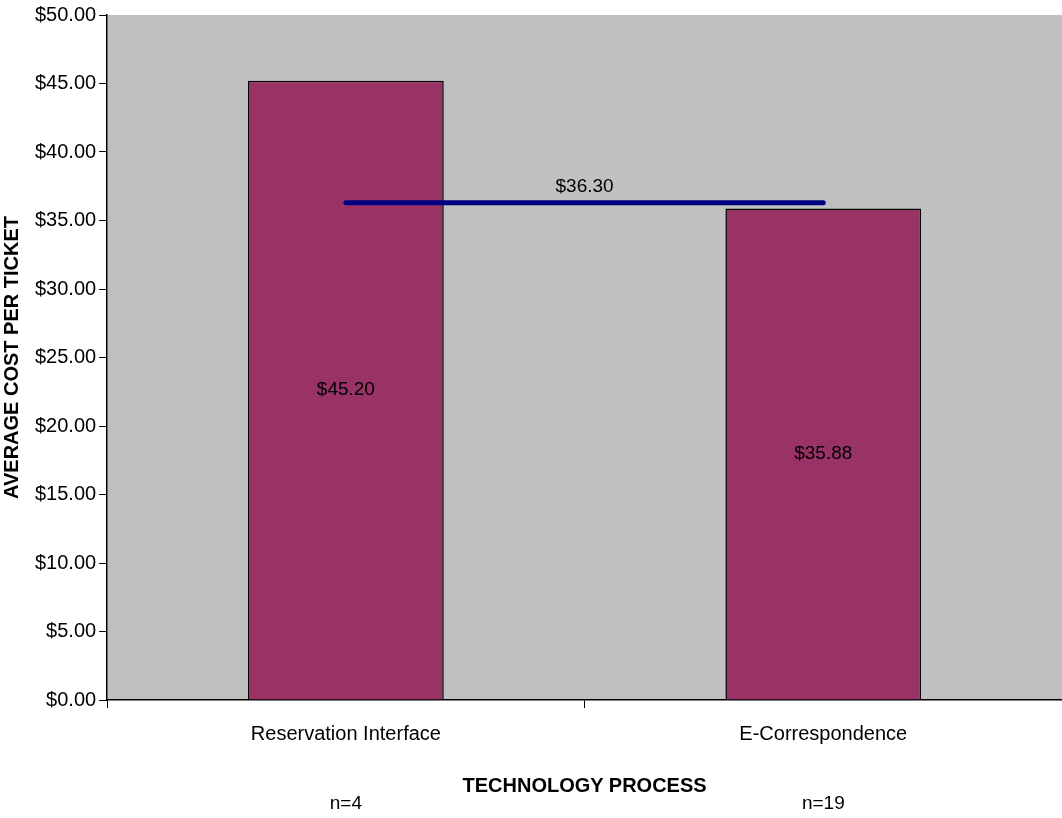 Image resolution: width=1062 pixels, height=818 pixels. I want to click on x-axis-title: TECHNOLOGY PROCESS, so click(584, 784).